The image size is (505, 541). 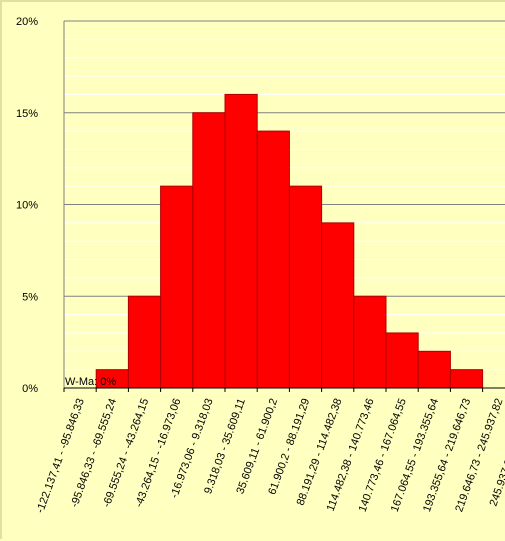 I want to click on chart-annotation: W-Ma: 0%, so click(x=90, y=382).